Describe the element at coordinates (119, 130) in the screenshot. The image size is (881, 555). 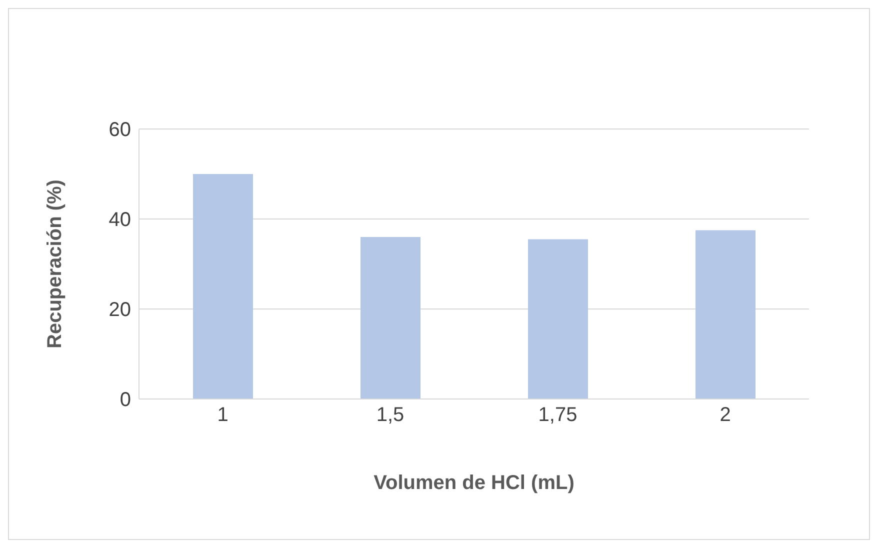
I see `y-tick-label: 60` at that location.